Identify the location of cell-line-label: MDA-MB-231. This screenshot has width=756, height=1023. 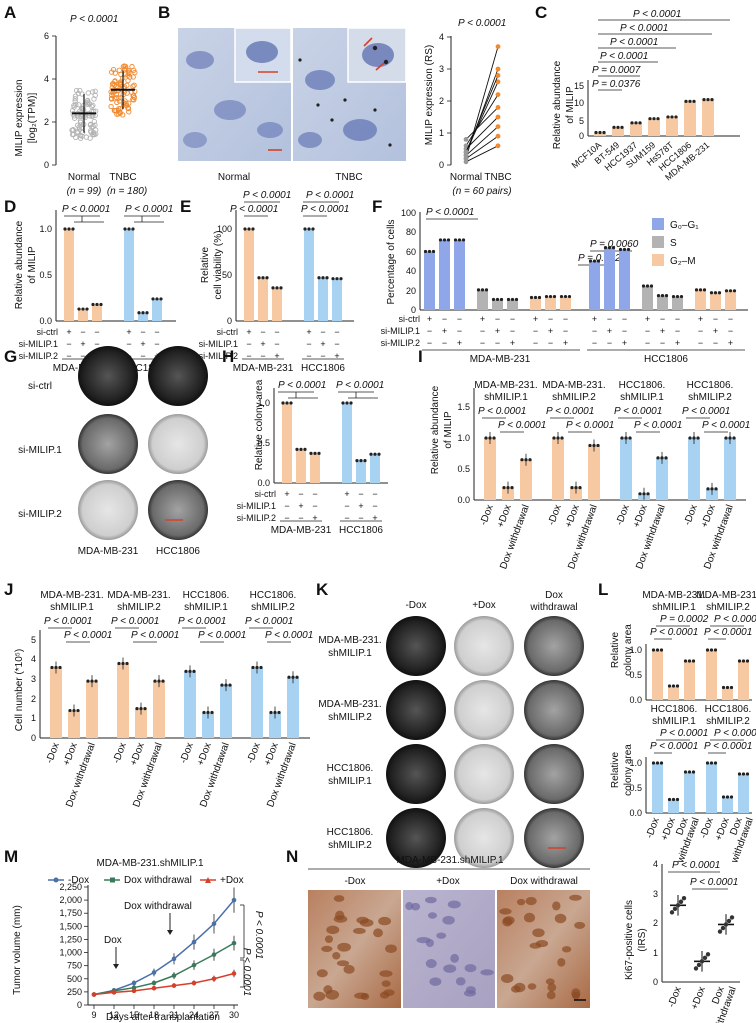
(500, 359).